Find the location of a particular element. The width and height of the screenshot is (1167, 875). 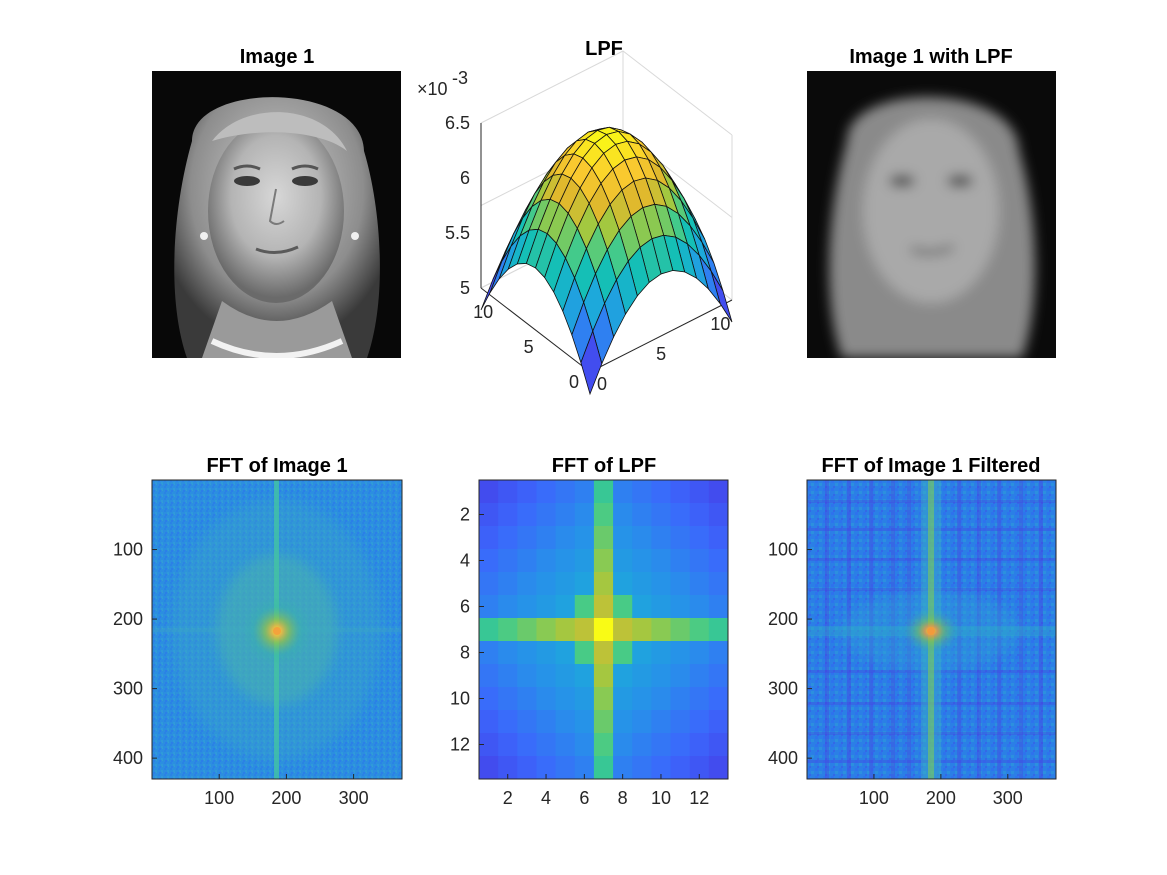

lpf-z-tick-label: 5 is located at coordinates (465, 288).